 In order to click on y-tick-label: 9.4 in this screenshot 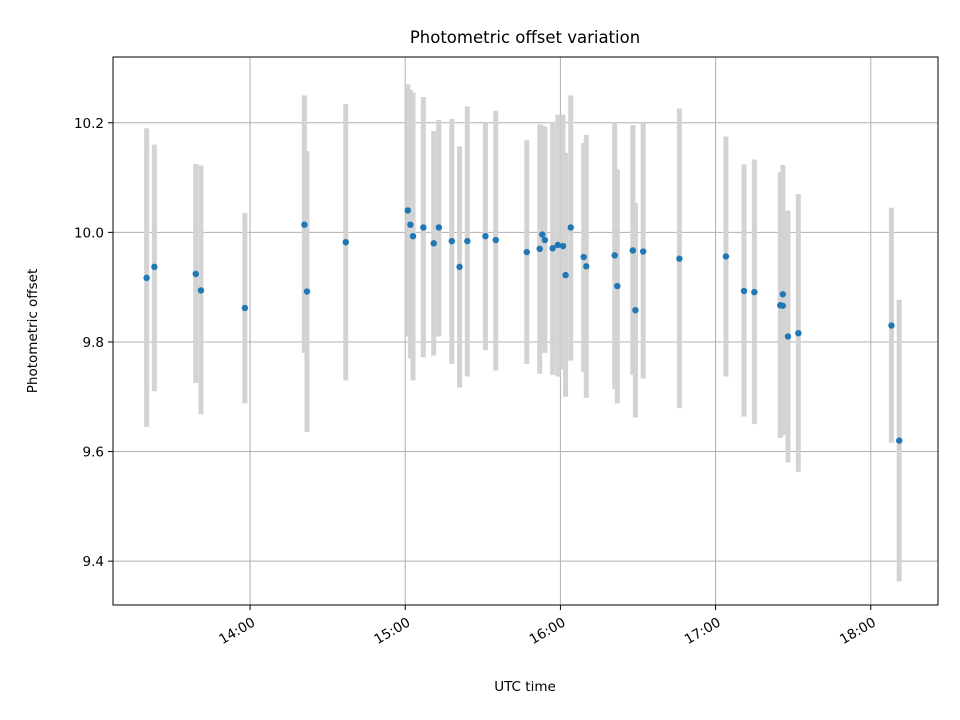, I will do `click(93, 562)`.